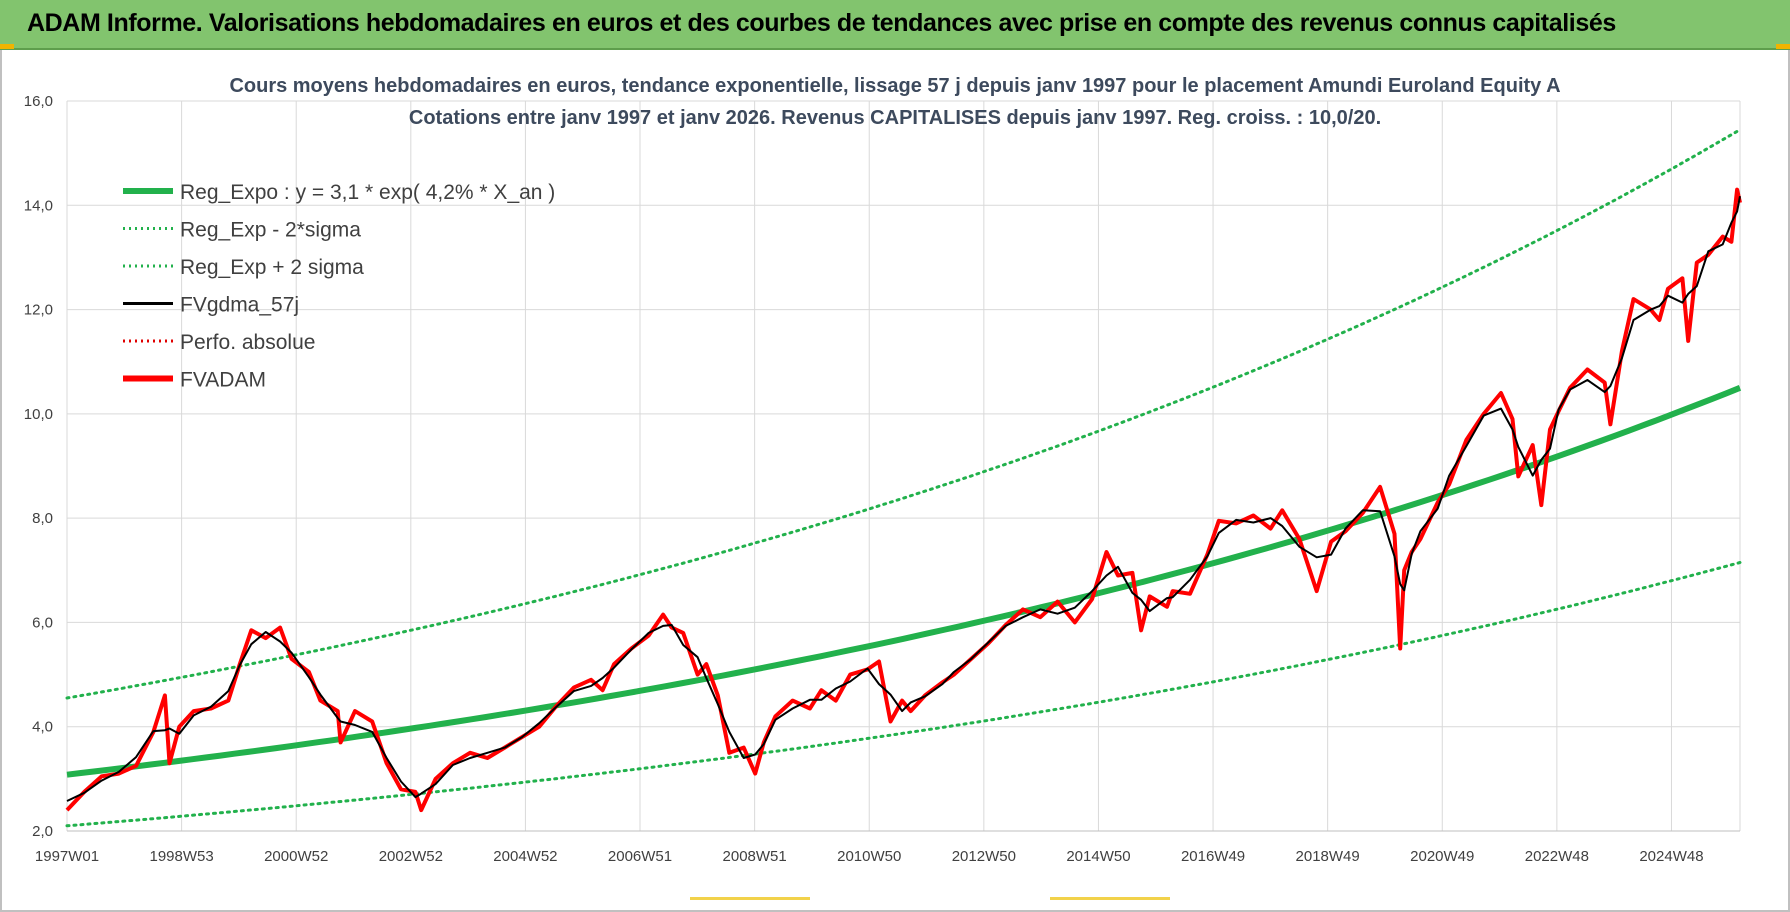 Image resolution: width=1790 pixels, height=912 pixels. Describe the element at coordinates (38, 310) in the screenshot. I see `y-tick-label: 12,0` at that location.